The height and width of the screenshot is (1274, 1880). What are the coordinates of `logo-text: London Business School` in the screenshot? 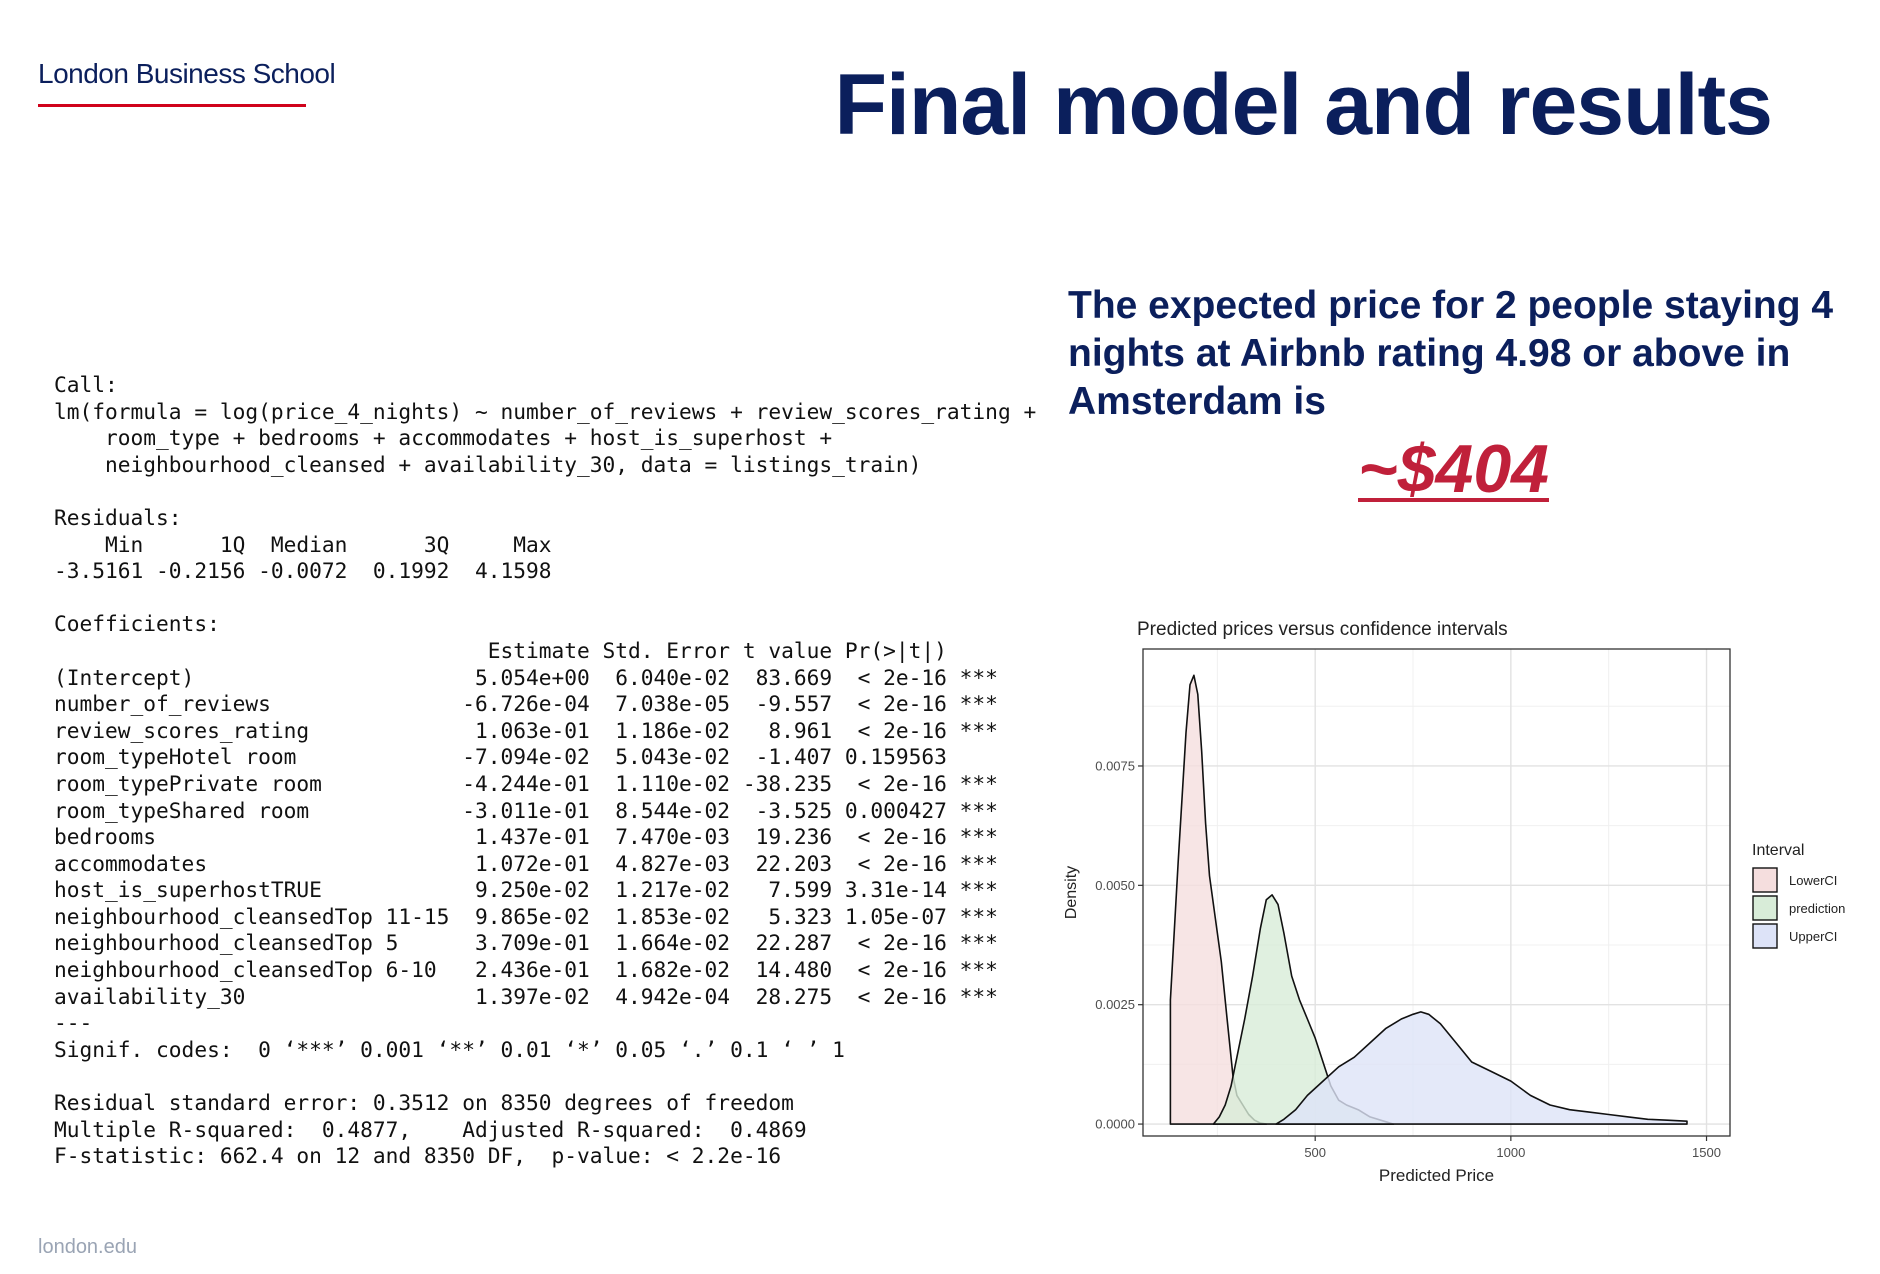 It's located at (187, 73).